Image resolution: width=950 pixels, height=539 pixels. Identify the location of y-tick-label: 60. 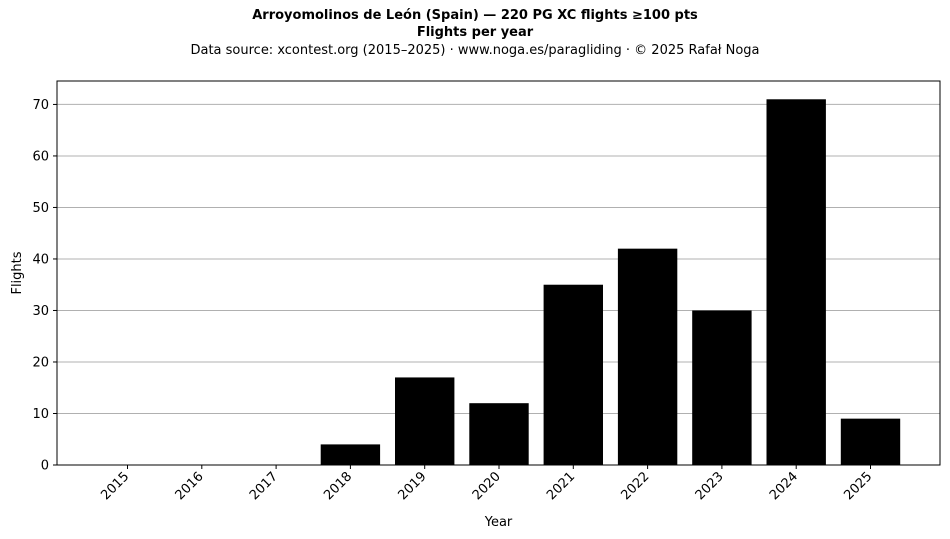
(40, 156).